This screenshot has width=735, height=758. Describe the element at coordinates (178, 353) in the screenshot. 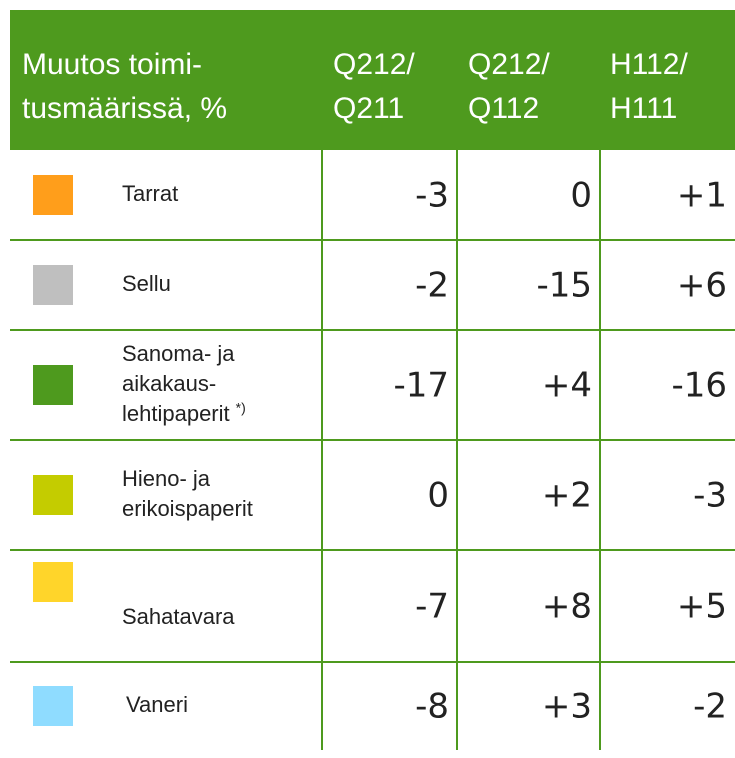

I see `row-label: Sanoma- ja` at that location.